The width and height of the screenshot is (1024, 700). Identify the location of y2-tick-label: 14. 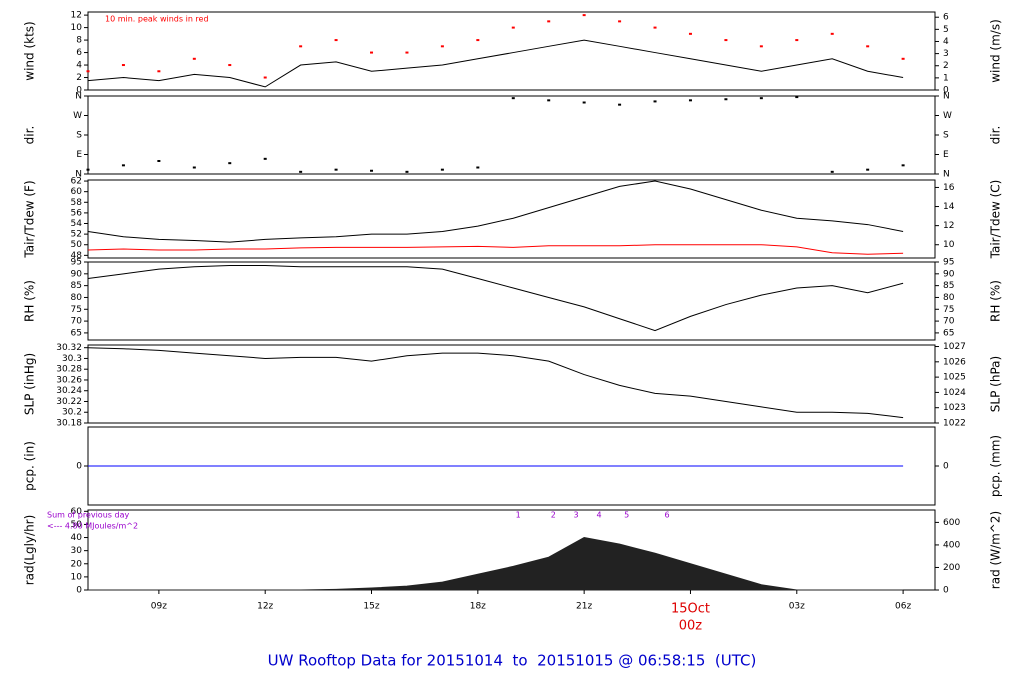
(949, 207).